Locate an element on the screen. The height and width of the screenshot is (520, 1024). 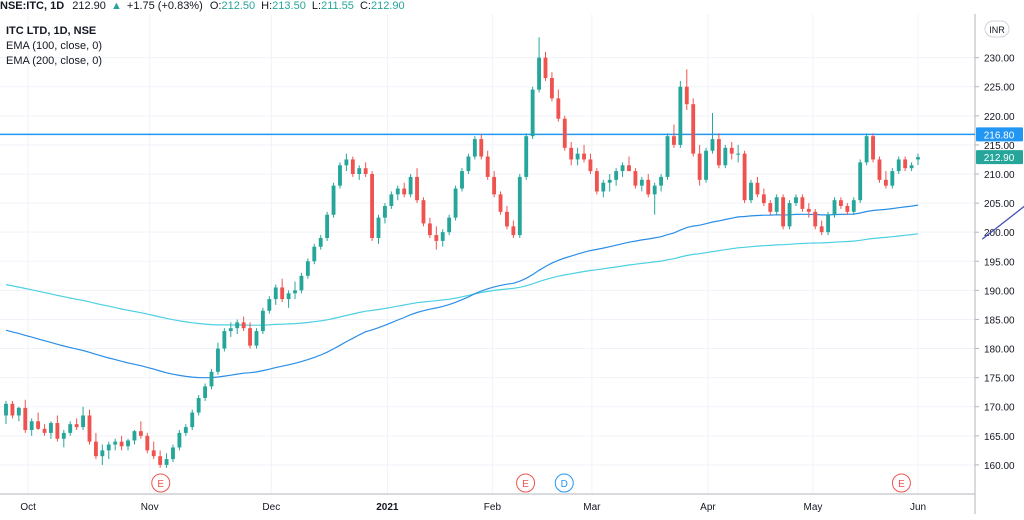
dividend-event-icon is located at coordinates (564, 483).